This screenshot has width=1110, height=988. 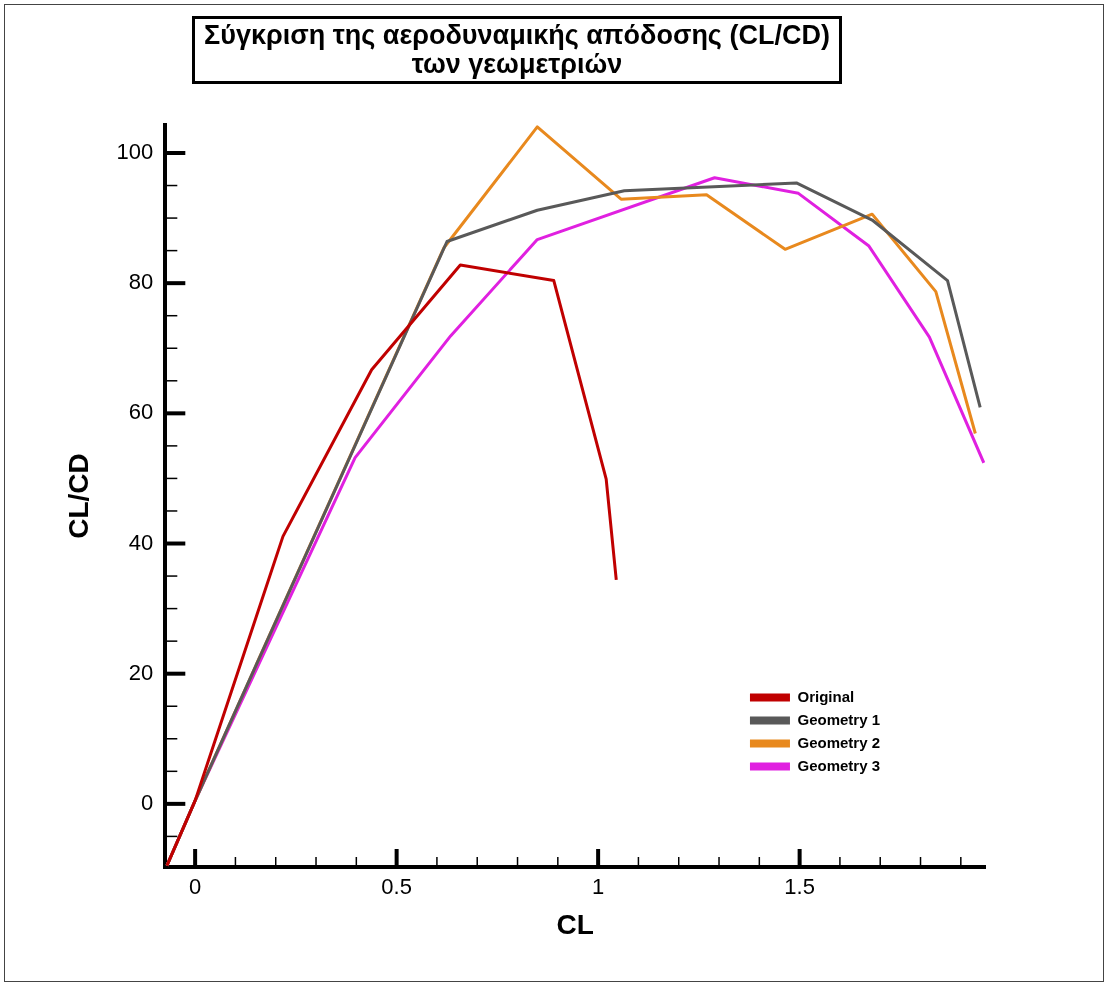 What do you see at coordinates (517, 50) in the screenshot?
I see `chart-title: Σύγκριση της αεροδυναμικής απόδοσης (CL/CD) των γεωμετριών` at bounding box center [517, 50].